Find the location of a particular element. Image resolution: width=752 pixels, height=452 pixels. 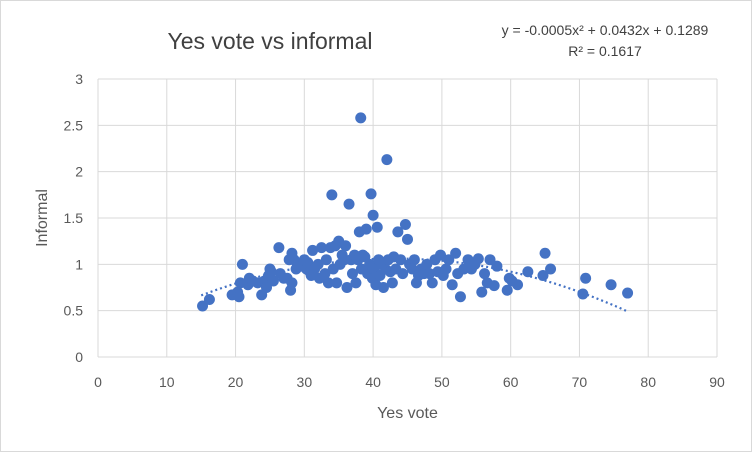

y-tick-labels: 0 0.5 1 1.5 2 2.5 3 is located at coordinates (74, 218).